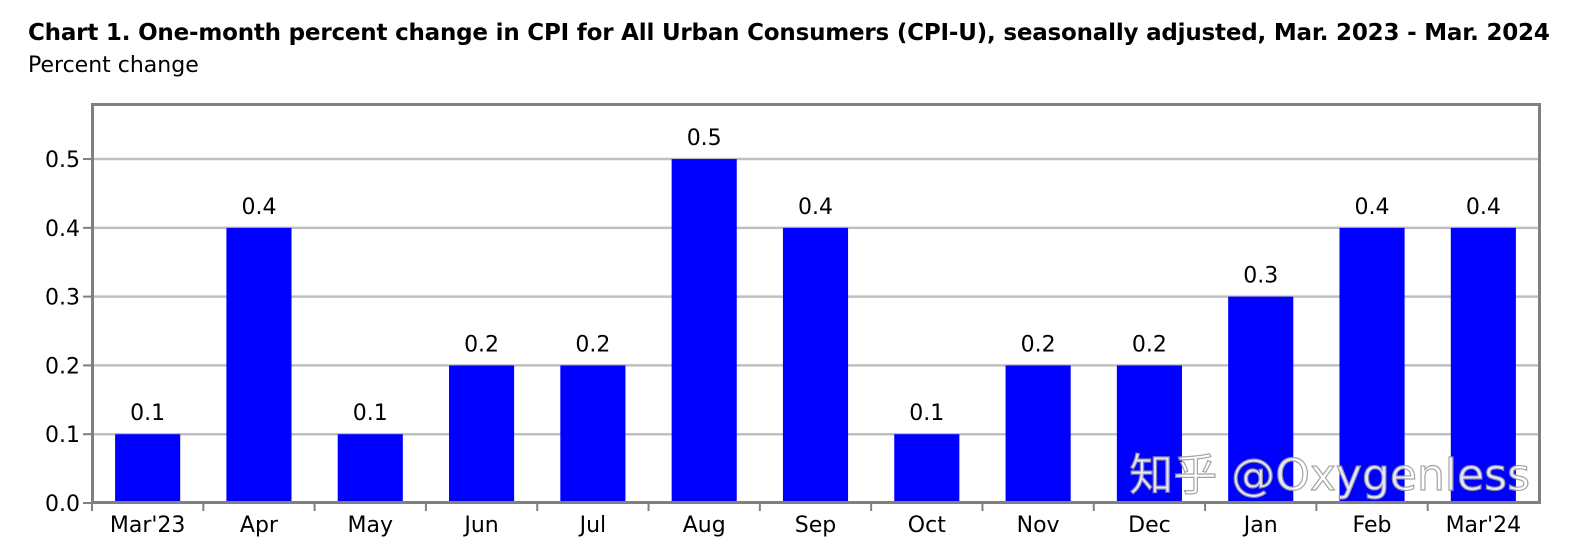 The image size is (1588, 554). What do you see at coordinates (1372, 525) in the screenshot?
I see `x-tick-label: Feb` at bounding box center [1372, 525].